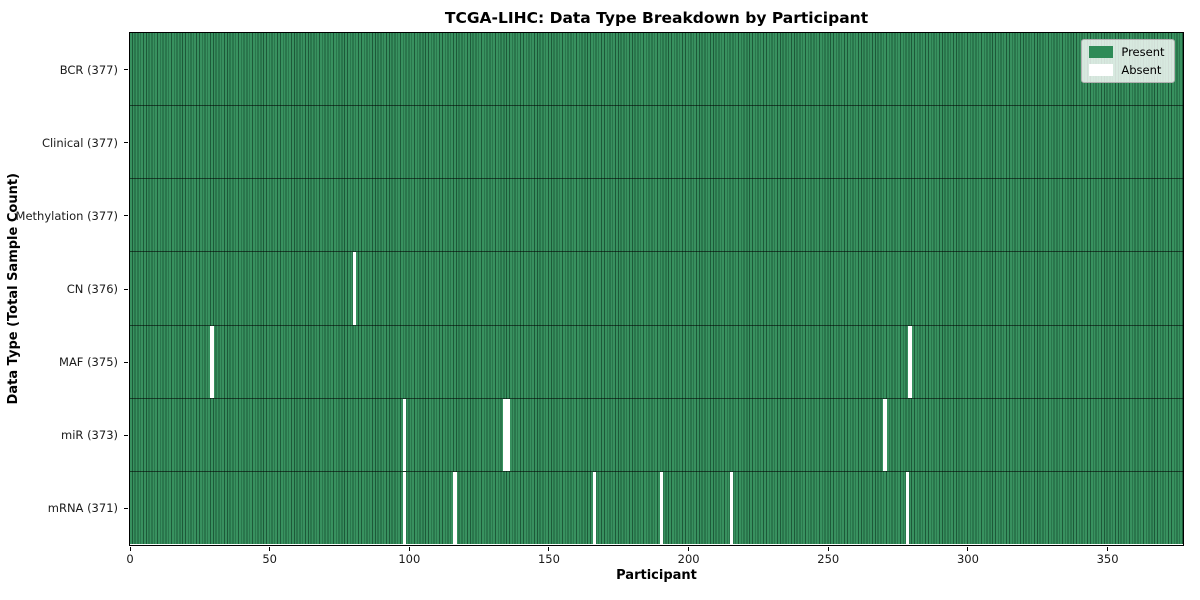  Describe the element at coordinates (1143, 51) in the screenshot. I see `legend-label: Present` at that location.